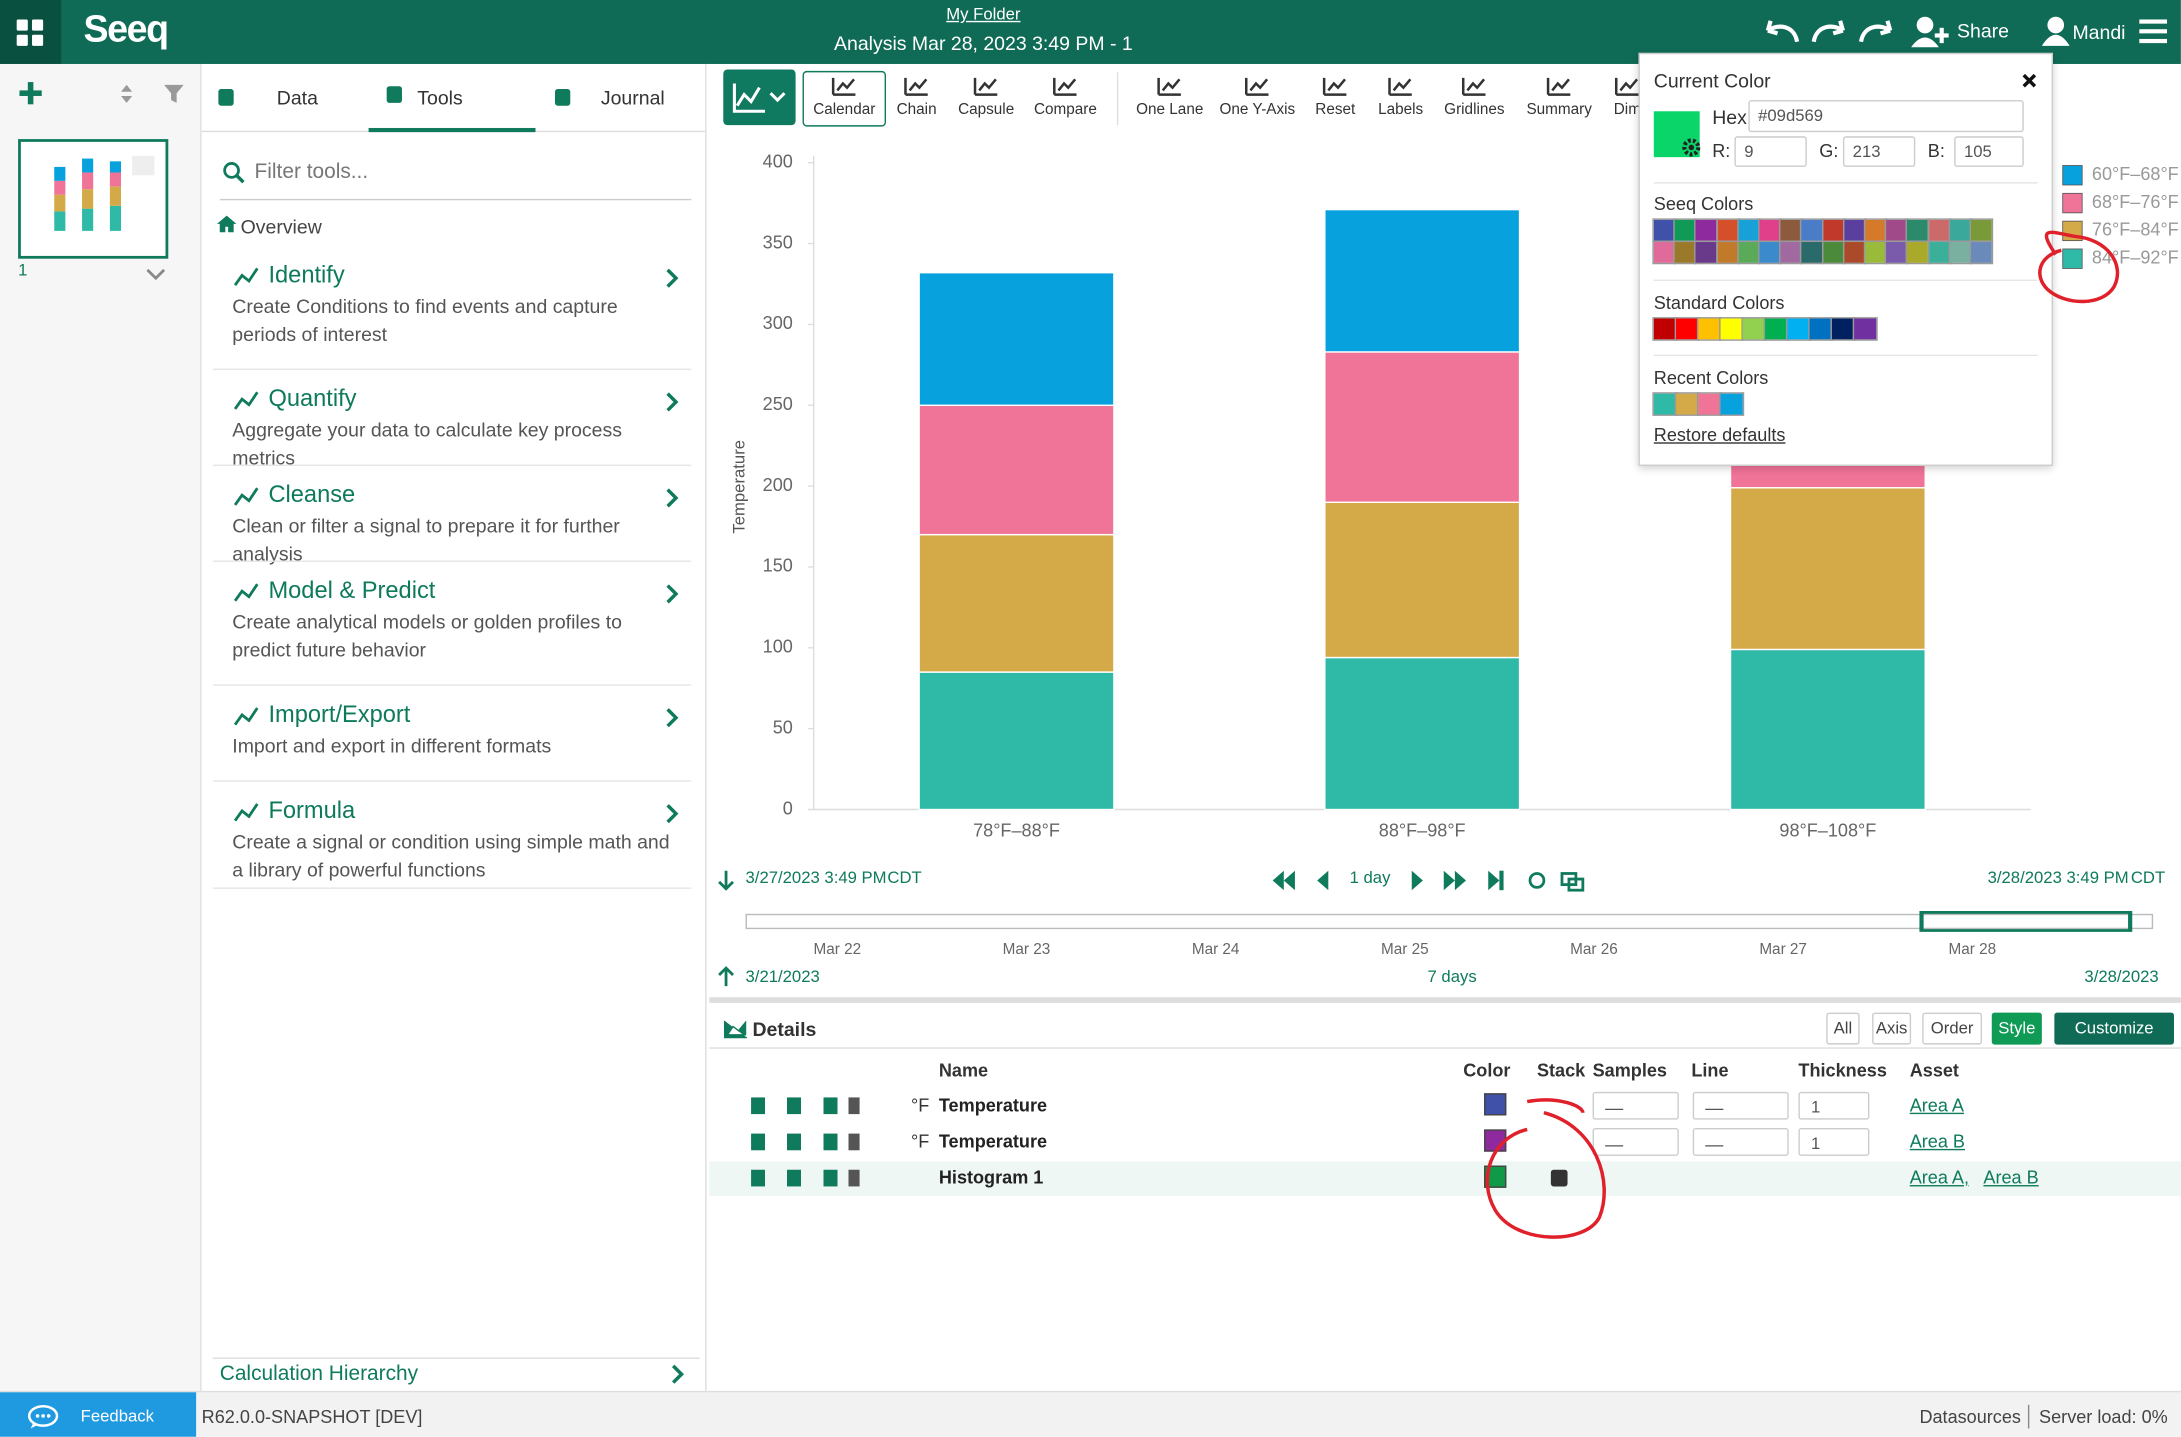 This screenshot has height=1437, width=2181. Describe the element at coordinates (1170, 110) in the screenshot. I see `toolbar-button: One Lane` at that location.